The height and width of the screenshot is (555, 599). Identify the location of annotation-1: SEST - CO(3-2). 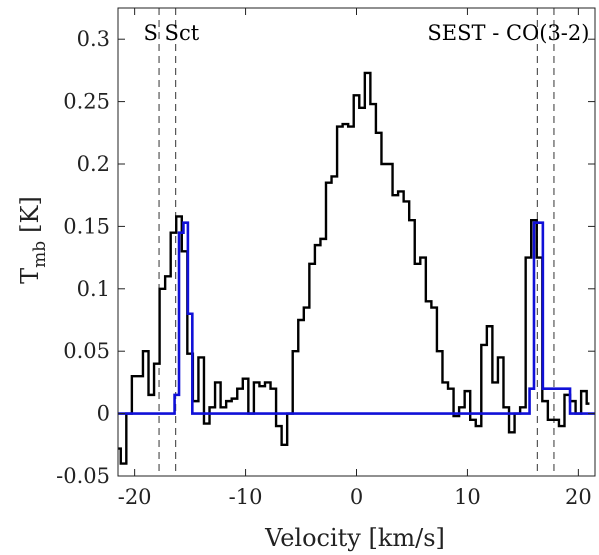
(508, 33).